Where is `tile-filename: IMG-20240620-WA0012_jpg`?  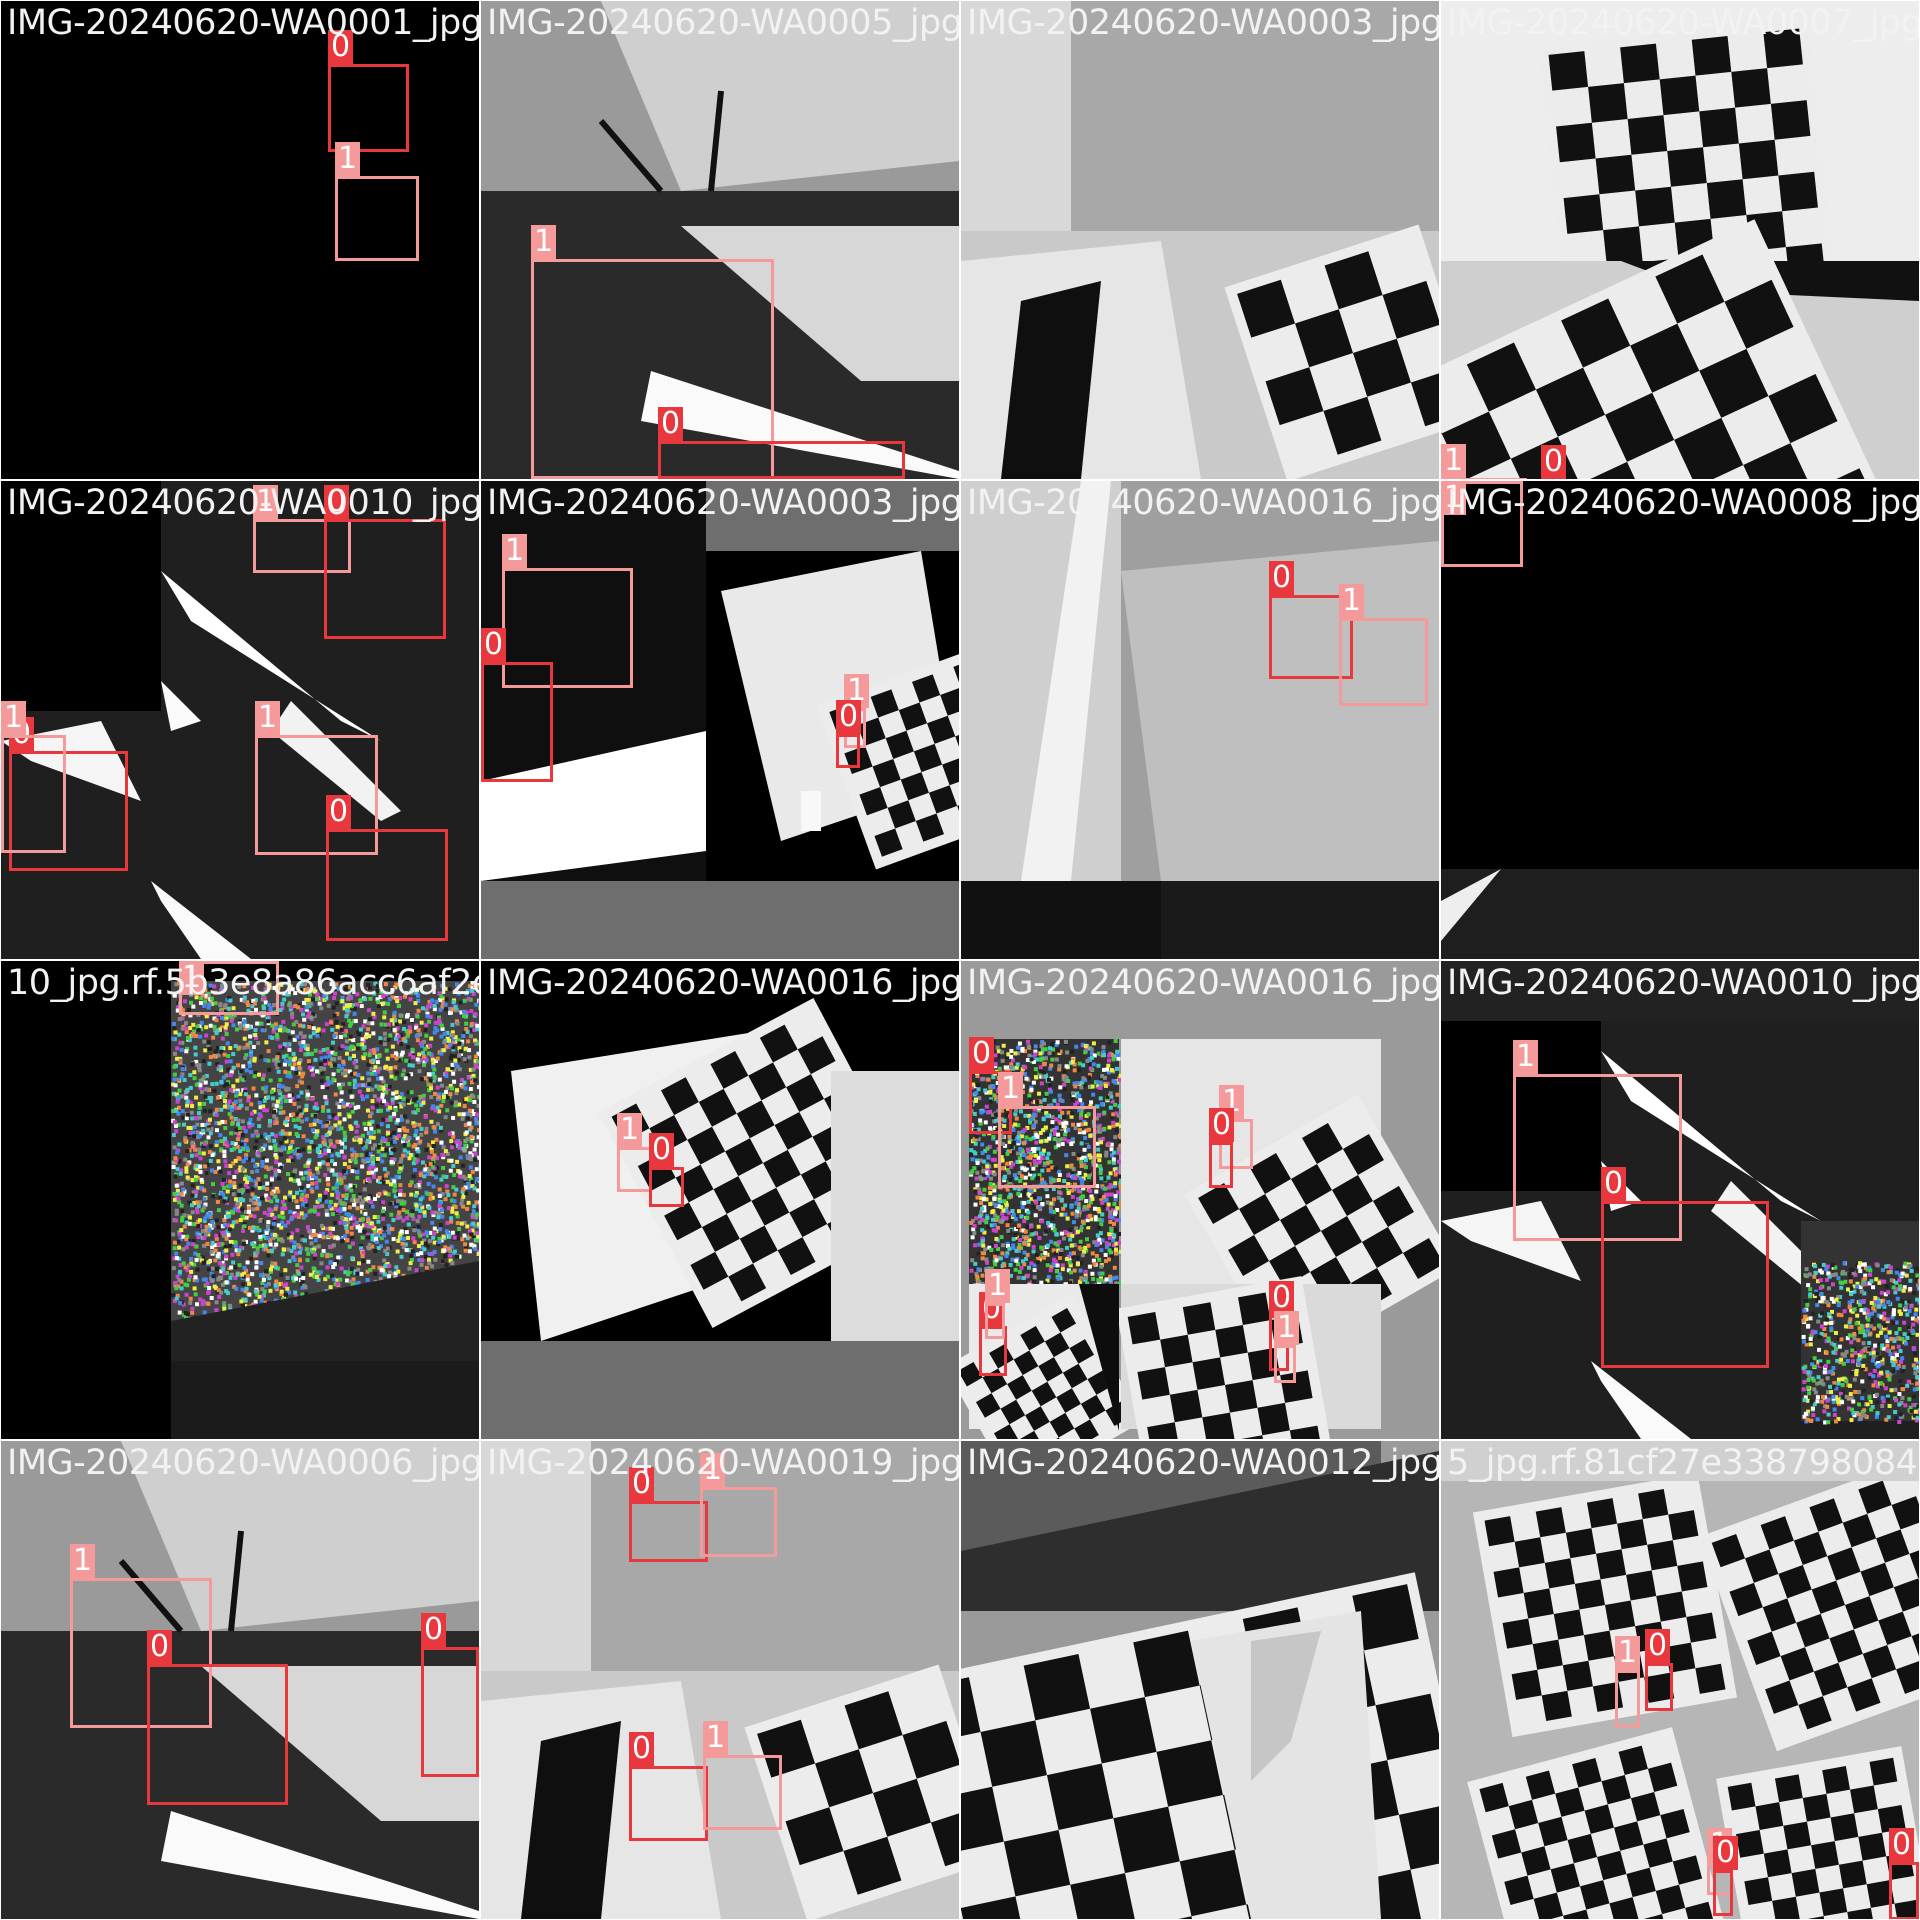 tile-filename: IMG-20240620-WA0012_jpg is located at coordinates (1203, 1463).